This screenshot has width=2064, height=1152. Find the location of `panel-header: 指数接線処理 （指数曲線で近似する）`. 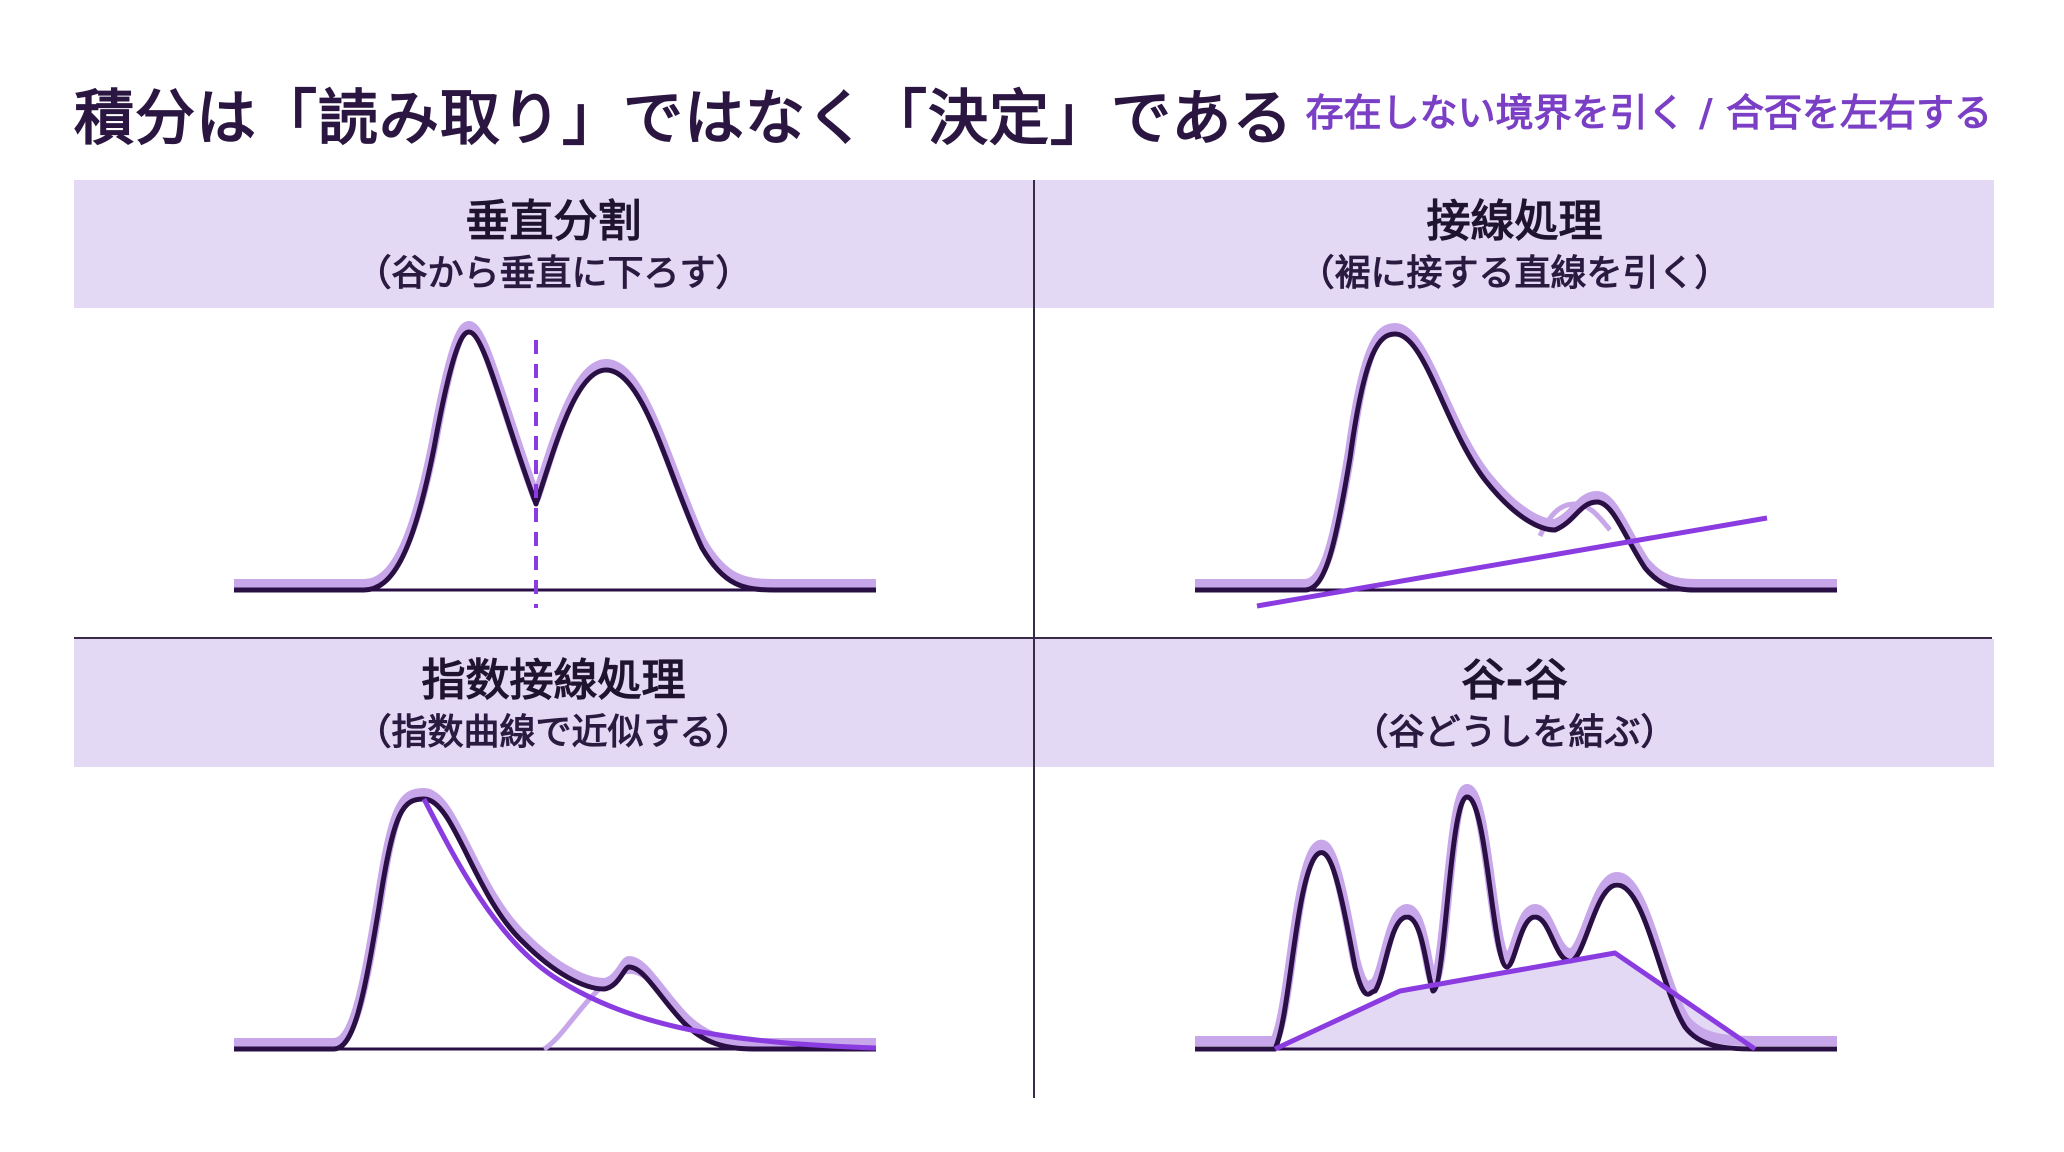

panel-header: 指数接線処理 （指数曲線で近似する） is located at coordinates (553, 703).